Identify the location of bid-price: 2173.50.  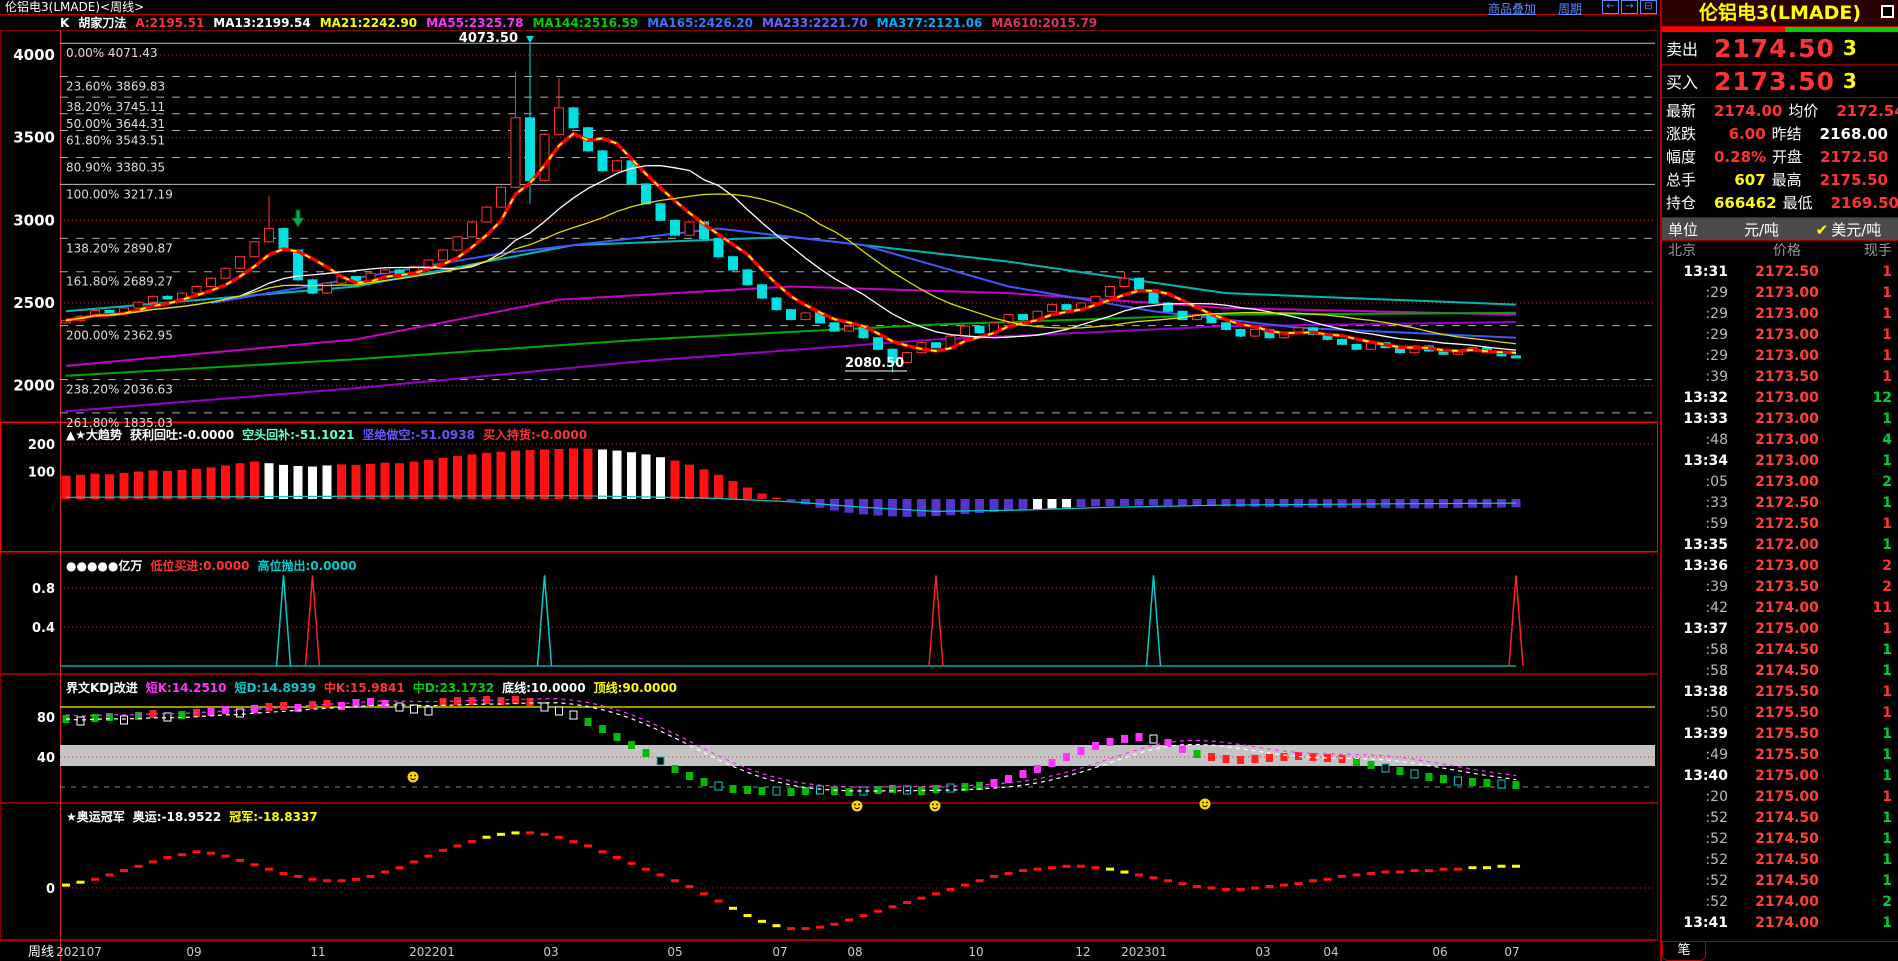
(1774, 81).